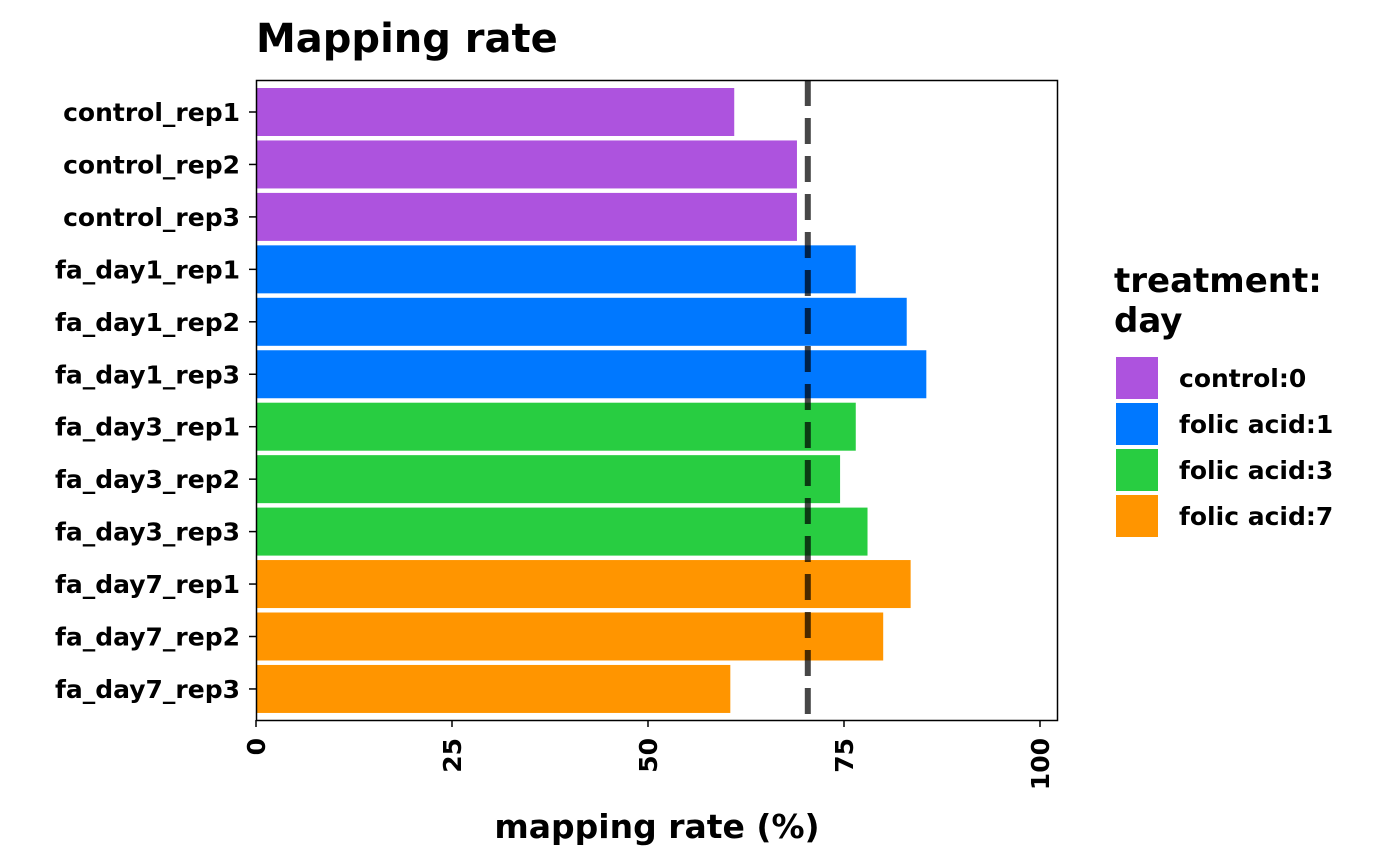 This screenshot has height=865, width=1400. Describe the element at coordinates (526, 164) in the screenshot. I see `bar-control_rep2` at that location.